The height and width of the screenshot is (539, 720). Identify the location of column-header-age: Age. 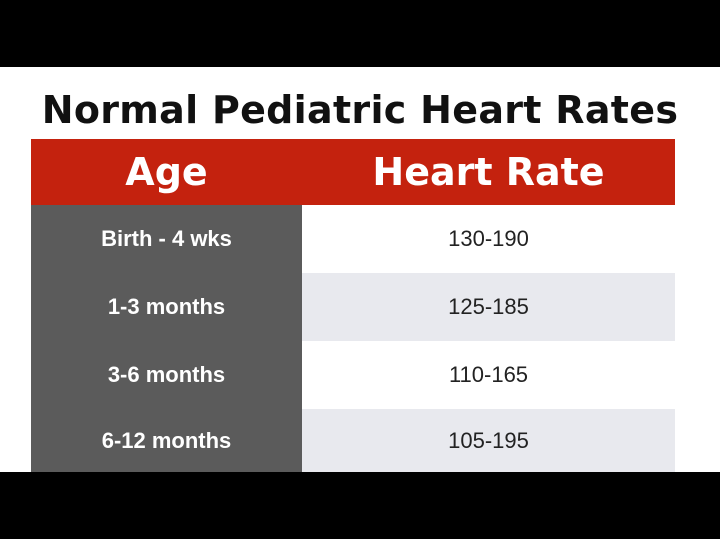
(166, 172).